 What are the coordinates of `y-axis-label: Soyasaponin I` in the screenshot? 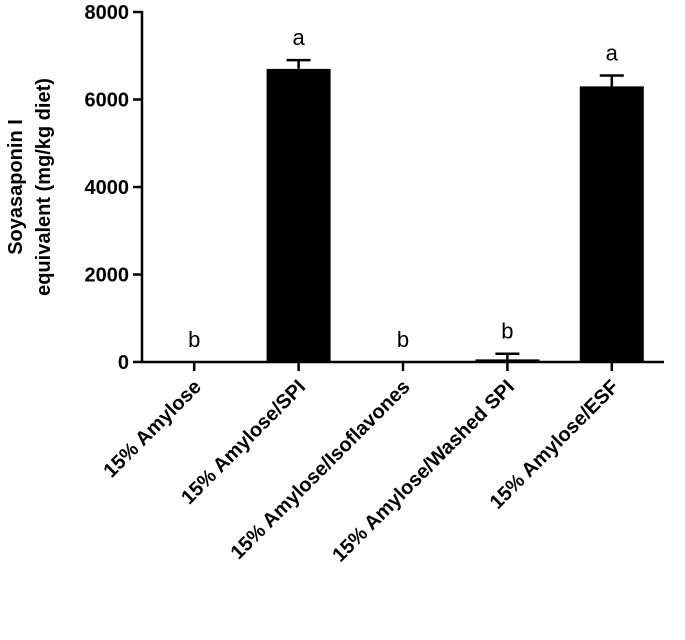 It's located at (16, 187).